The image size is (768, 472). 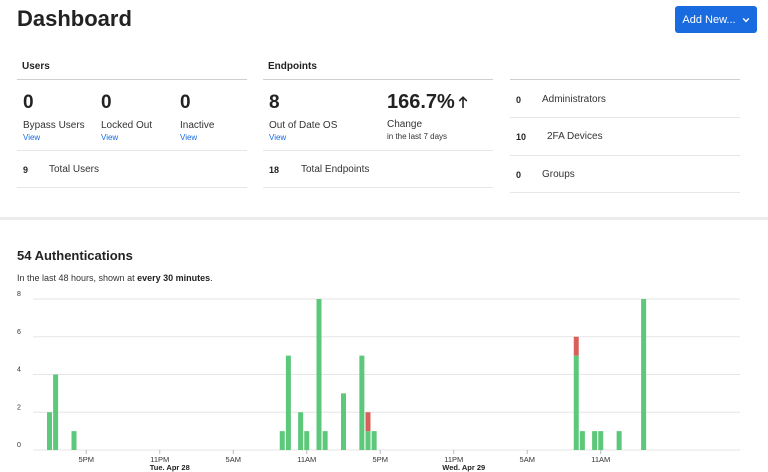 I want to click on total-users-label: Total Users, so click(x=74, y=169).